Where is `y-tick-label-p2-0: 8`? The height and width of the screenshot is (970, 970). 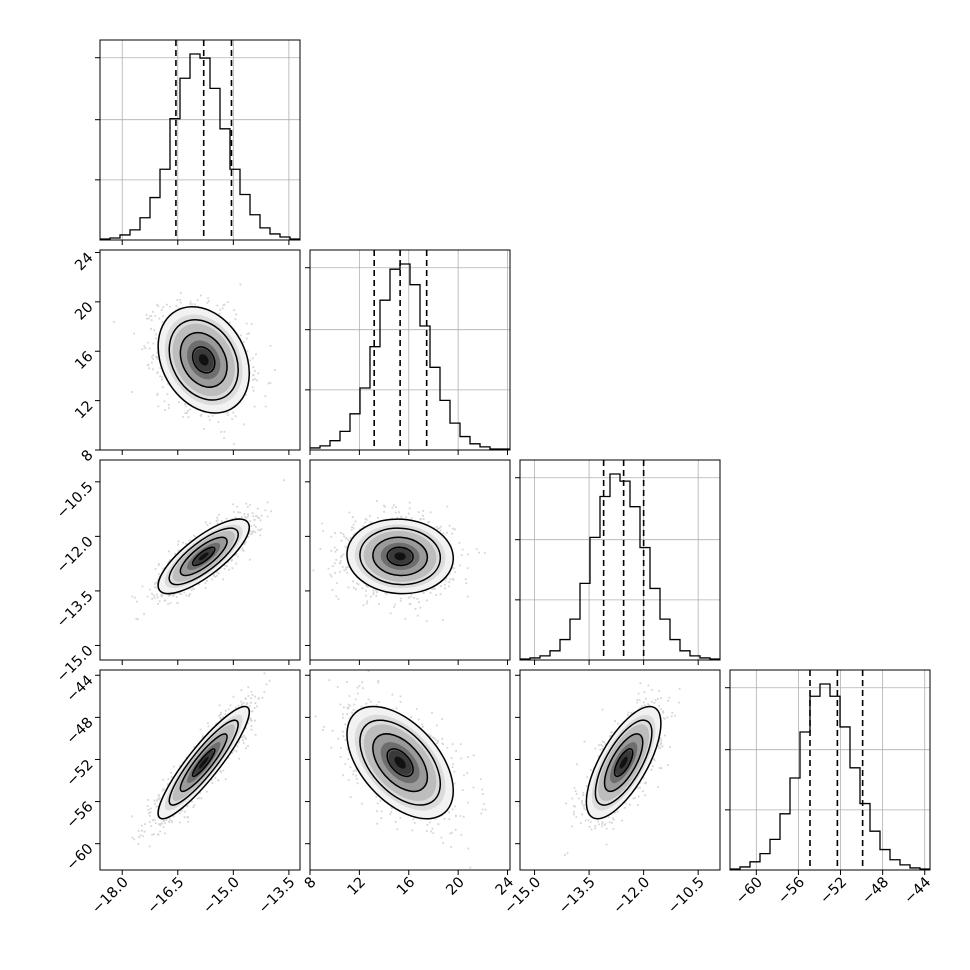
y-tick-label-p2-0: 8 is located at coordinates (88, 456).